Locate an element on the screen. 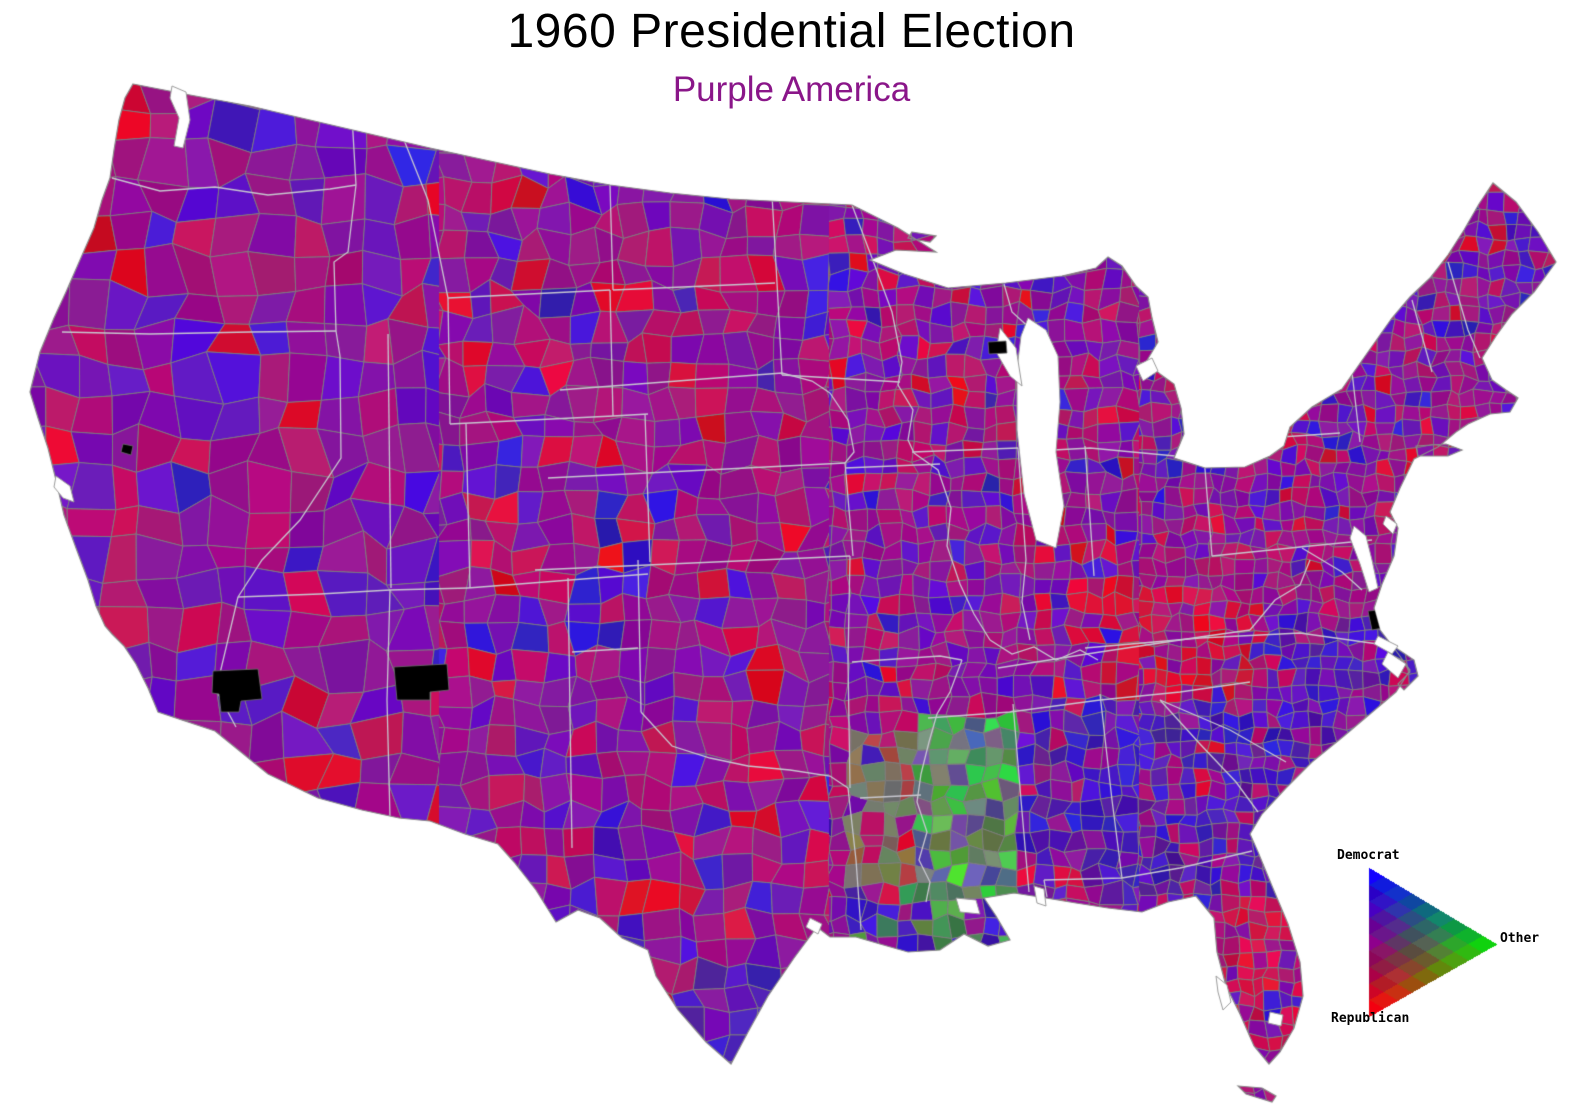 This screenshot has width=1583, height=1119. map-subtitle: Purple America is located at coordinates (791, 89).